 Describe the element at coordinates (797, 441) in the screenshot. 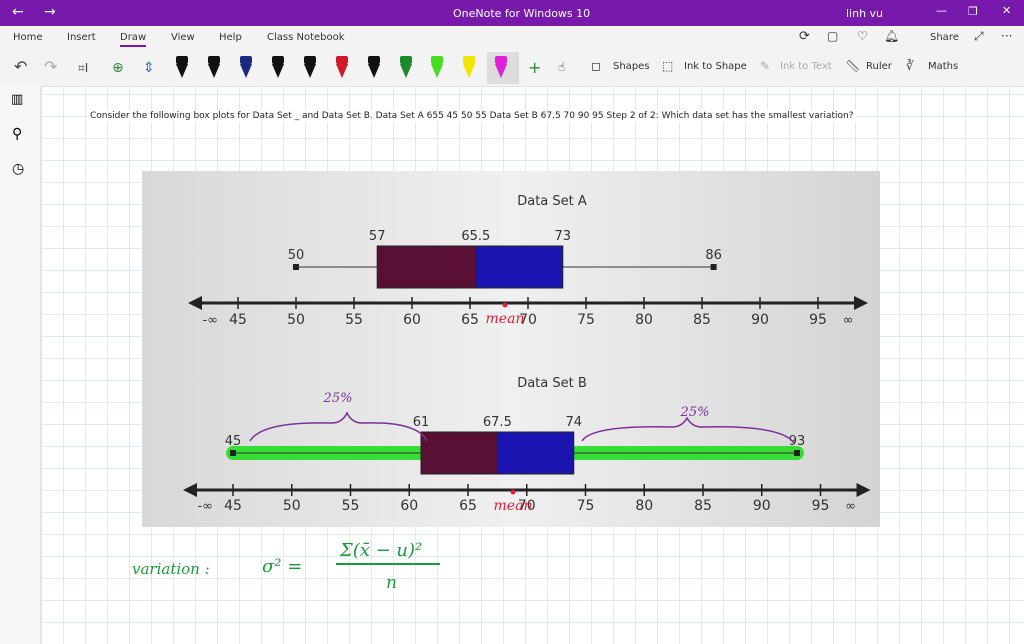

I see `label-max: 93` at that location.